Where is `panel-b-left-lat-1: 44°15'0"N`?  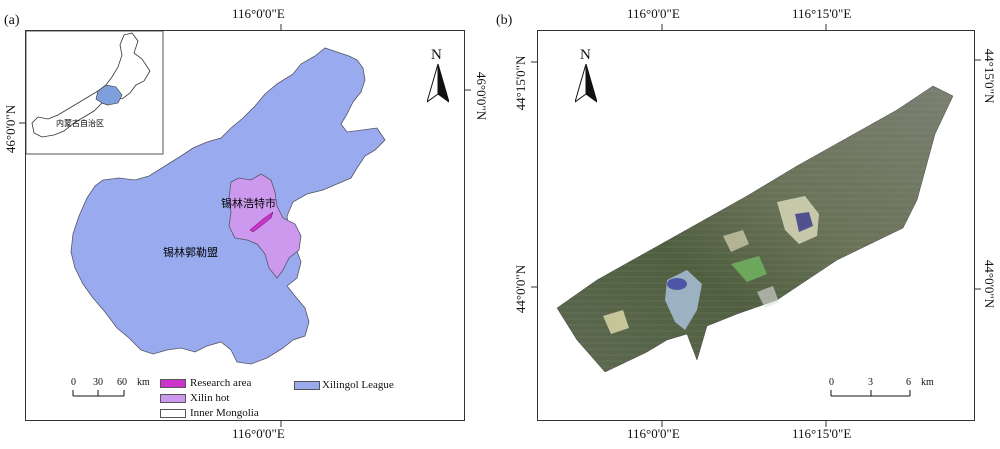 panel-b-left-lat-1: 44°15'0"N is located at coordinates (520, 83).